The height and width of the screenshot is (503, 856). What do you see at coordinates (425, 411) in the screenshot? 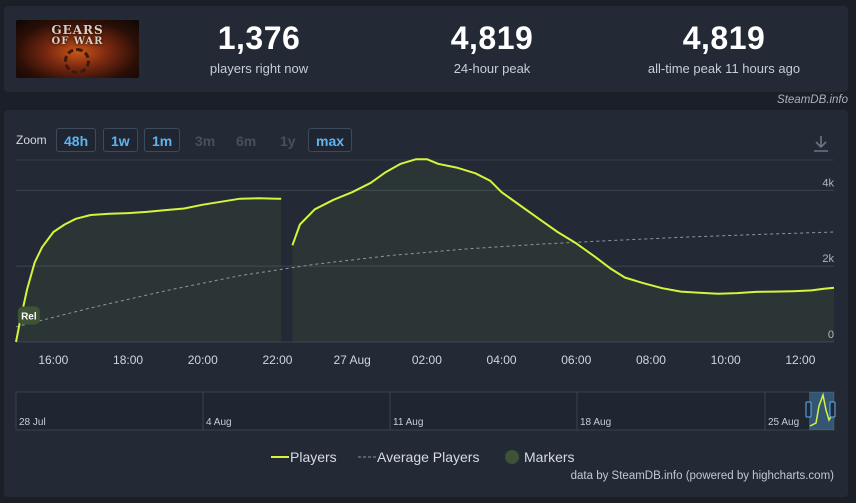
I see `navigator` at bounding box center [425, 411].